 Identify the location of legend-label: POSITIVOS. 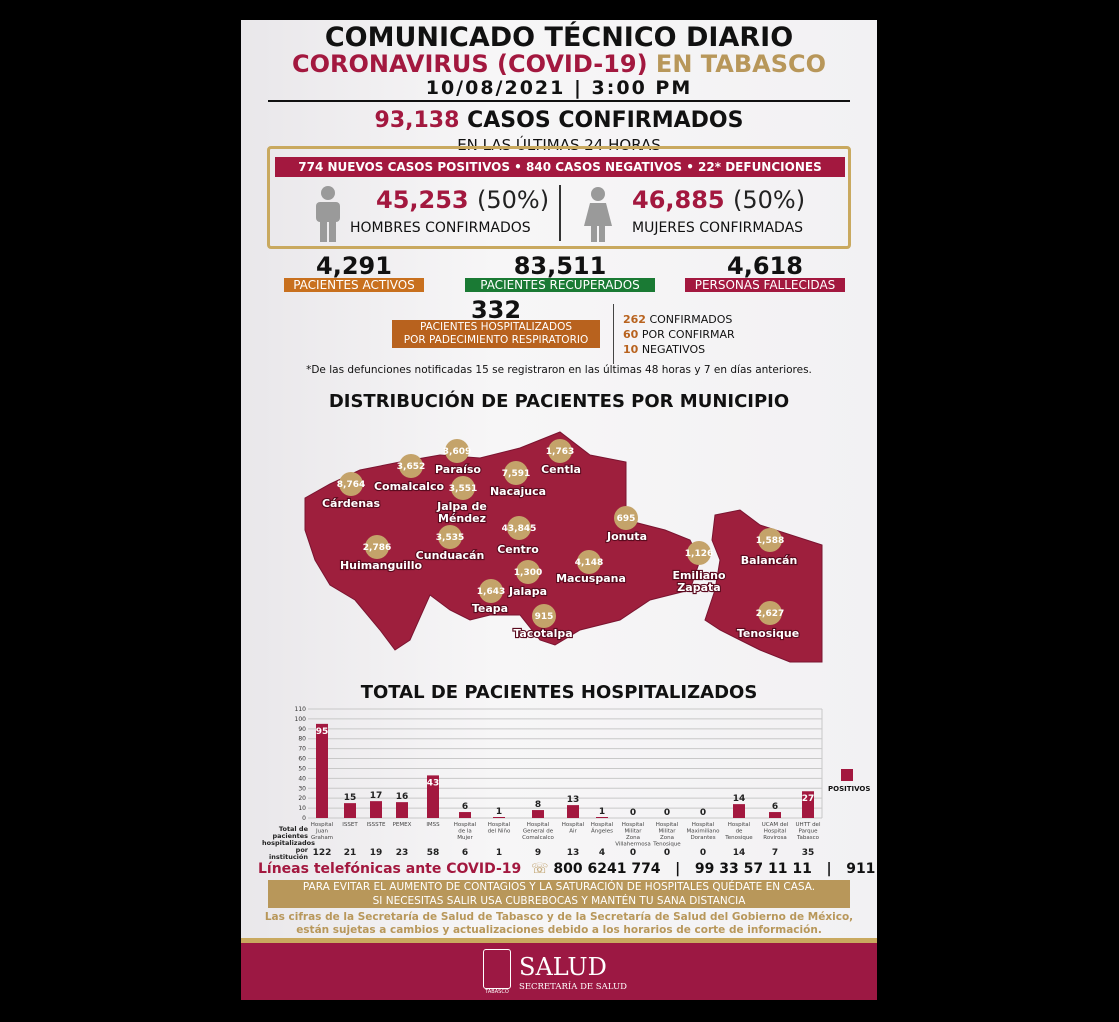
(849, 789).